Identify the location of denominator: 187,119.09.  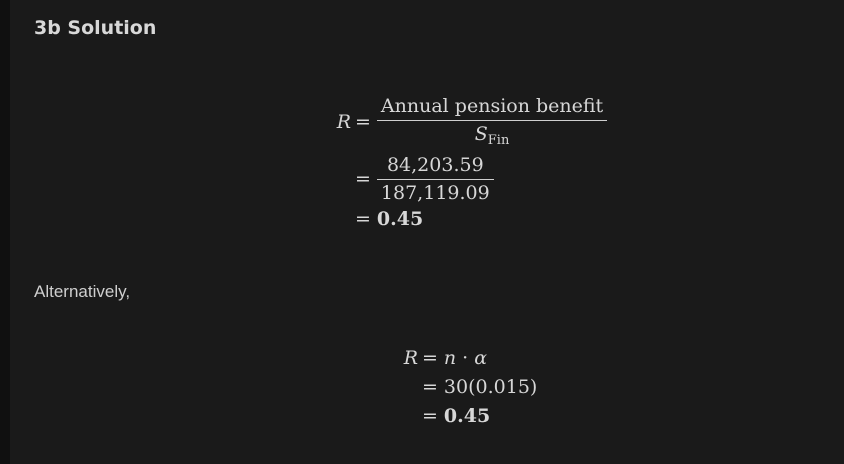
(435, 192).